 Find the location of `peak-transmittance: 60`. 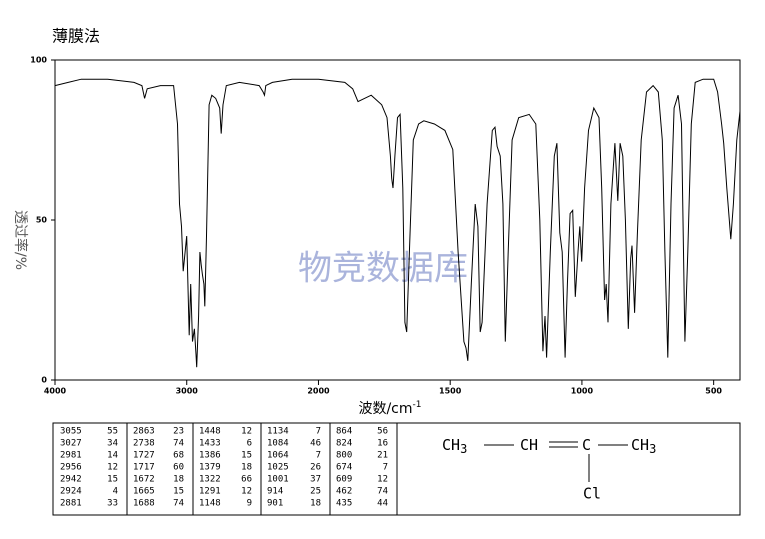

peak-transmittance: 60 is located at coordinates (178, 468).